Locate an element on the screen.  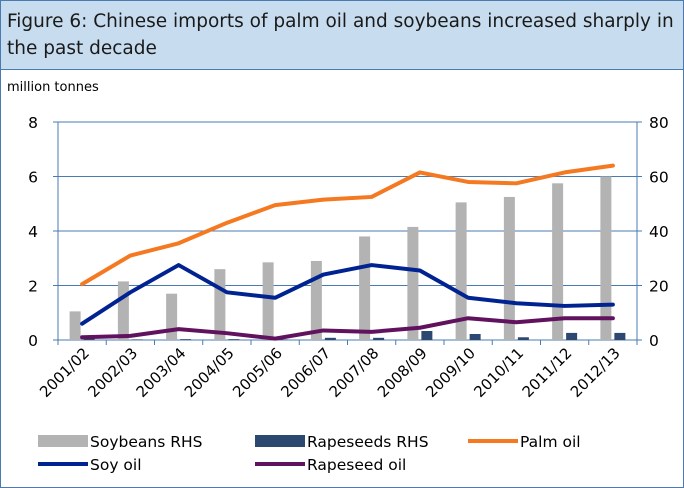
line-soy-oil is located at coordinates (347, 294).